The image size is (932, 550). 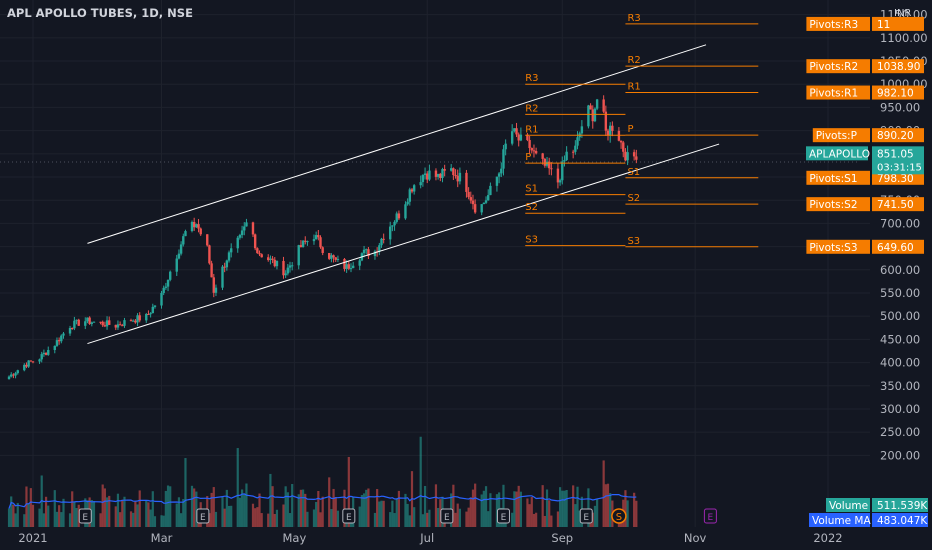 What do you see at coordinates (900, 339) in the screenshot?
I see `y-tick-label: 450.00` at bounding box center [900, 339].